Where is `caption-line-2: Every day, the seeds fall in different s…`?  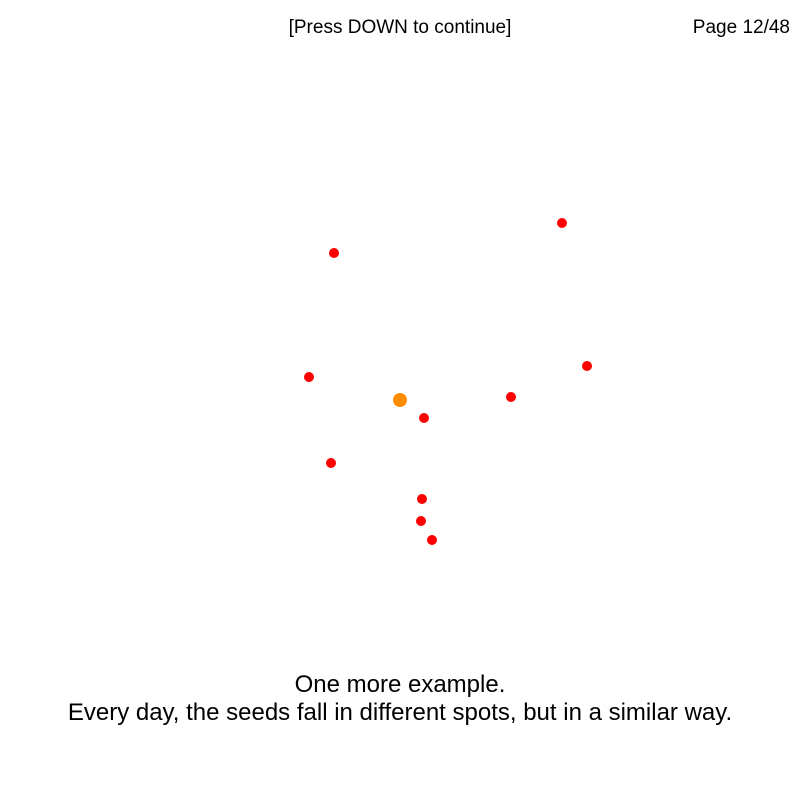
caption-line-2: Every day, the seeds fall in different s… is located at coordinates (400, 712).